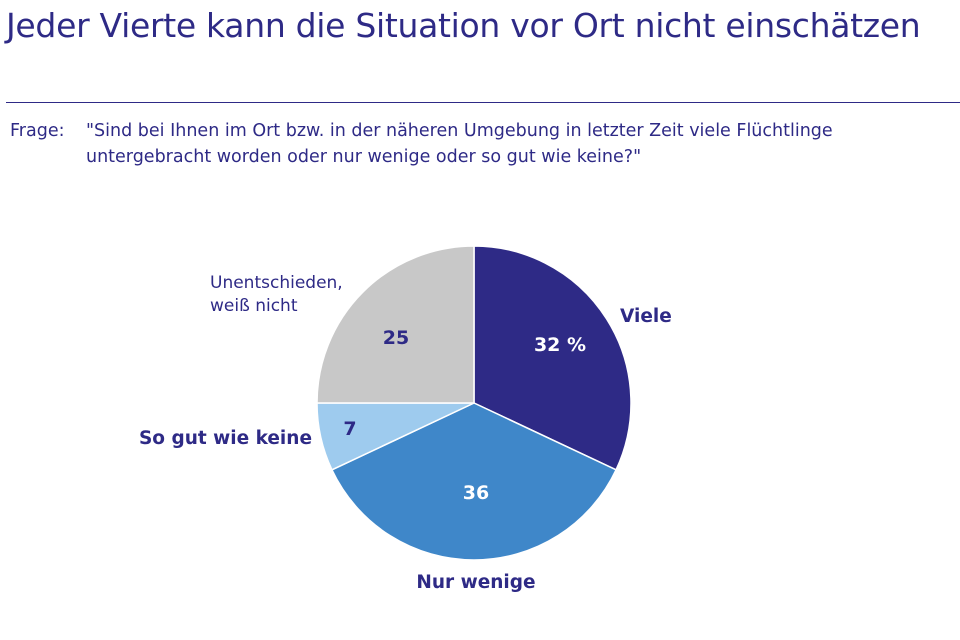 Image resolution: width=960 pixels, height=640 pixels. I want to click on slice-category-label: Nur wenige, so click(475, 582).